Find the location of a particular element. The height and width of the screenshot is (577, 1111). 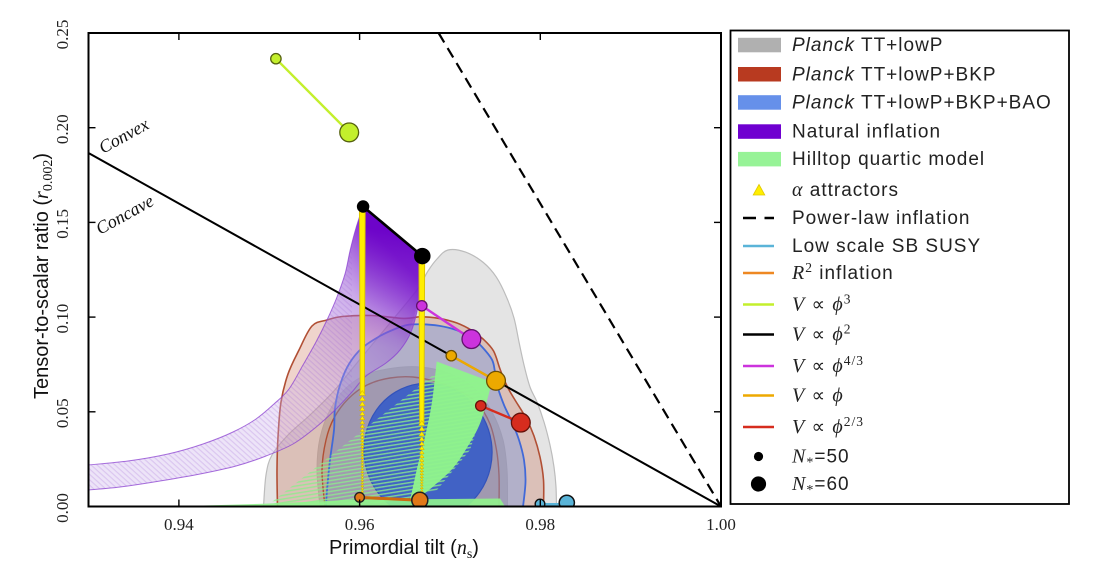

svg-text: 0.25 is located at coordinates (62, 35).